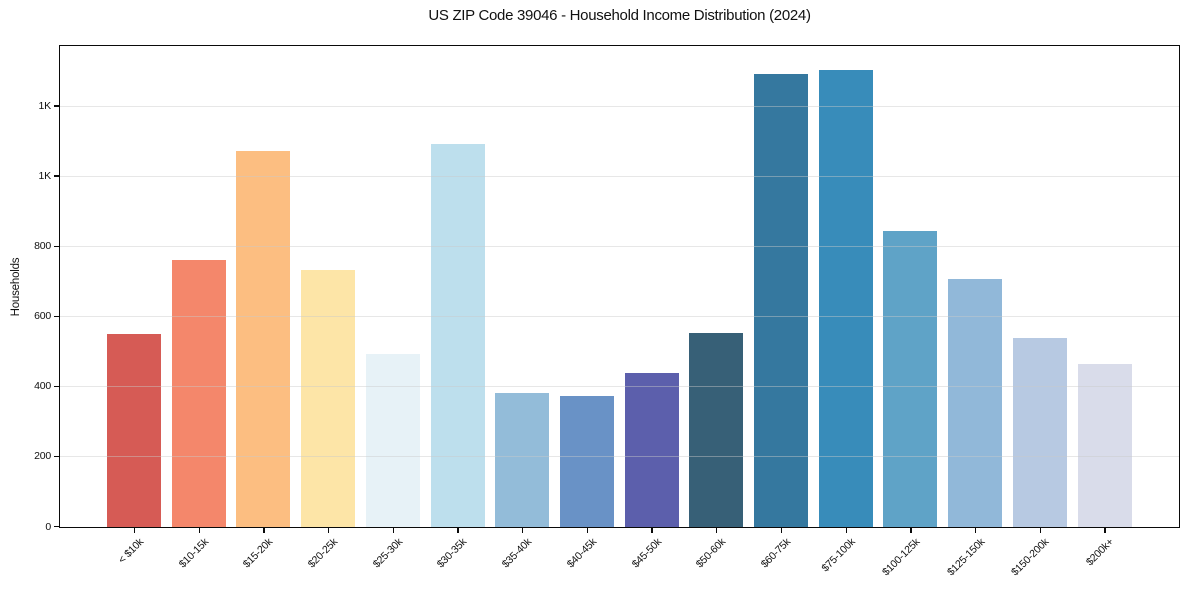  I want to click on bar-150-200k, so click(1039, 432).